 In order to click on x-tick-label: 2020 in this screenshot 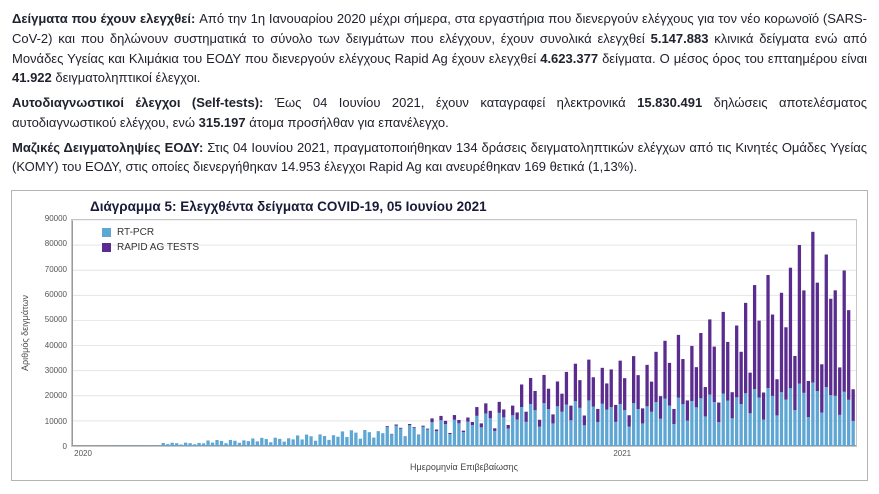, I will do `click(83, 453)`.